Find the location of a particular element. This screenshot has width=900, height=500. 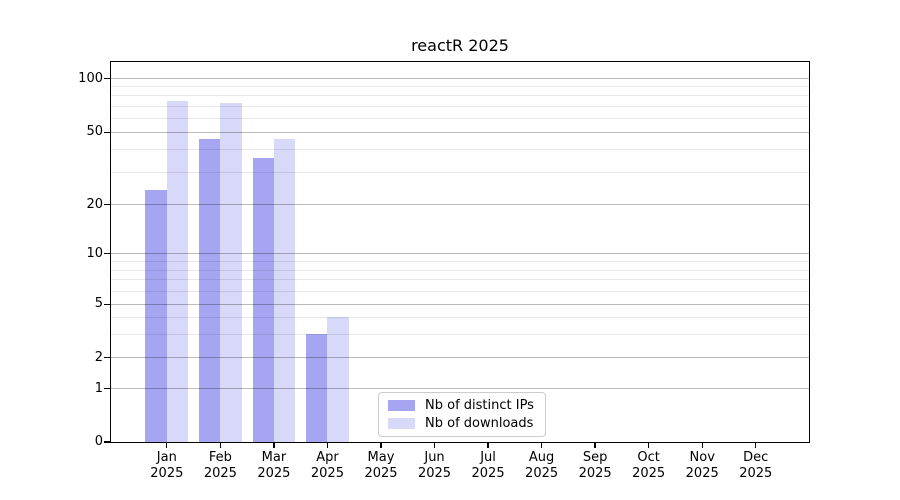

y-tick-label: 1 is located at coordinates (98, 388).